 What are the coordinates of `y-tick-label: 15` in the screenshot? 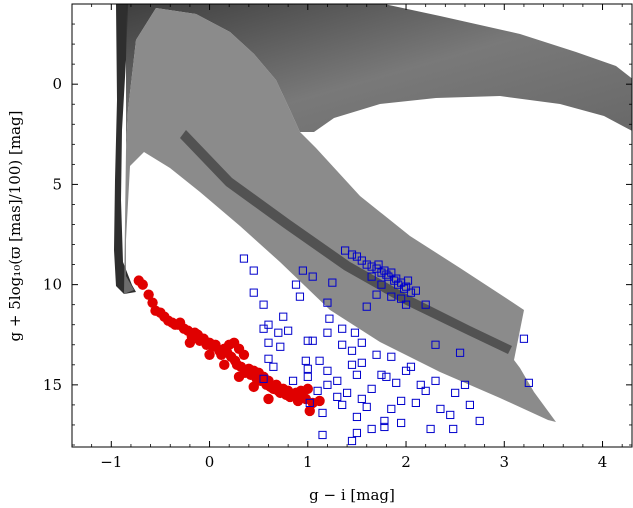 It's located at (52, 385).